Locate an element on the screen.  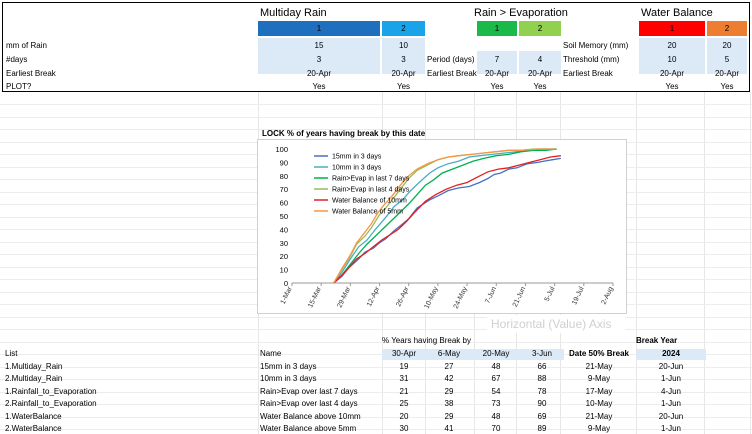
x-tick-label: 24-May is located at coordinates (461, 297).